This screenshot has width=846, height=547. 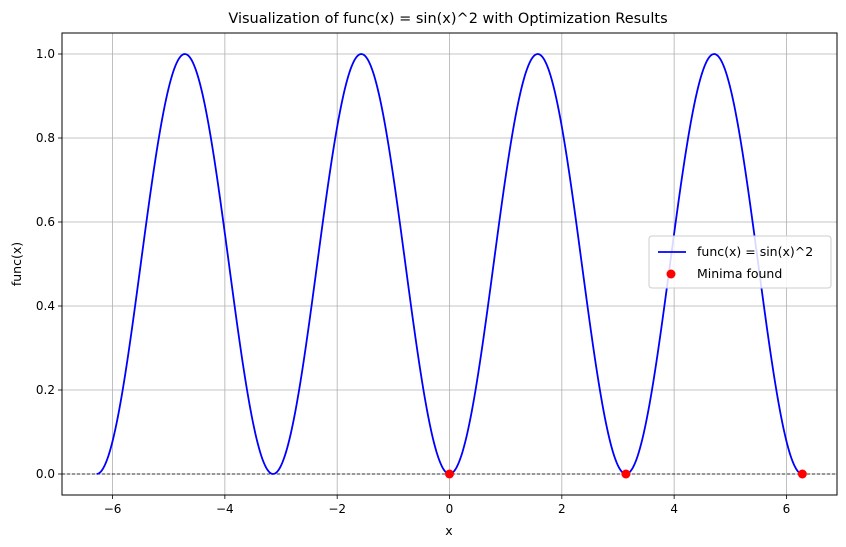 What do you see at coordinates (16, 264) in the screenshot?
I see `y-axis-label: func(x)` at bounding box center [16, 264].